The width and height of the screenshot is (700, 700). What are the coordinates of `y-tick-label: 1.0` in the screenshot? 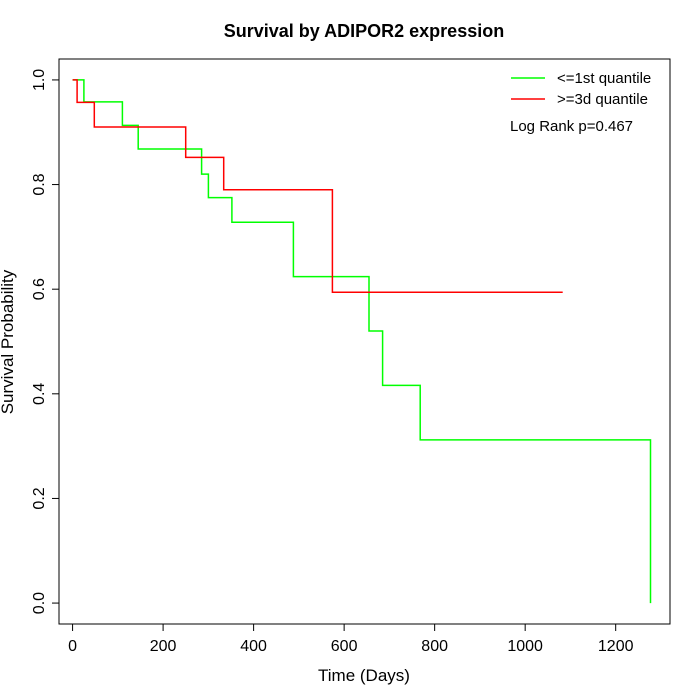 It's located at (39, 80).